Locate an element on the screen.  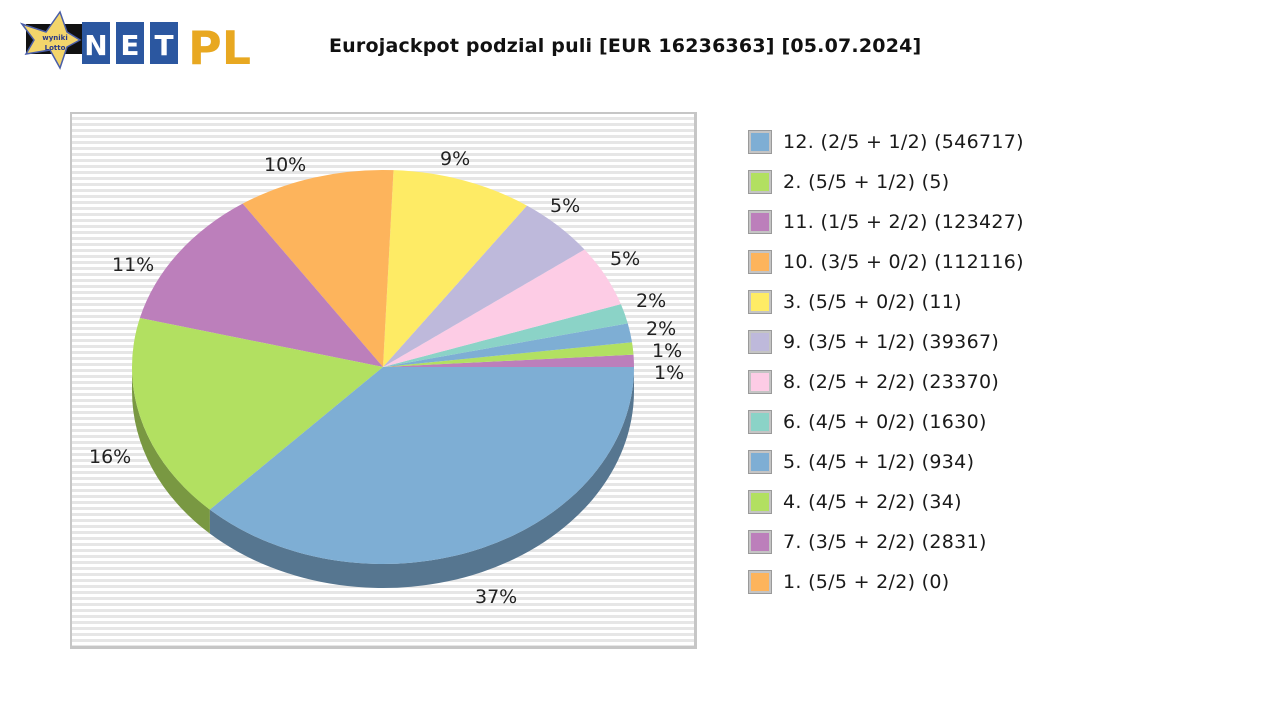
slice-percent-label: 37% is located at coordinates (496, 597).